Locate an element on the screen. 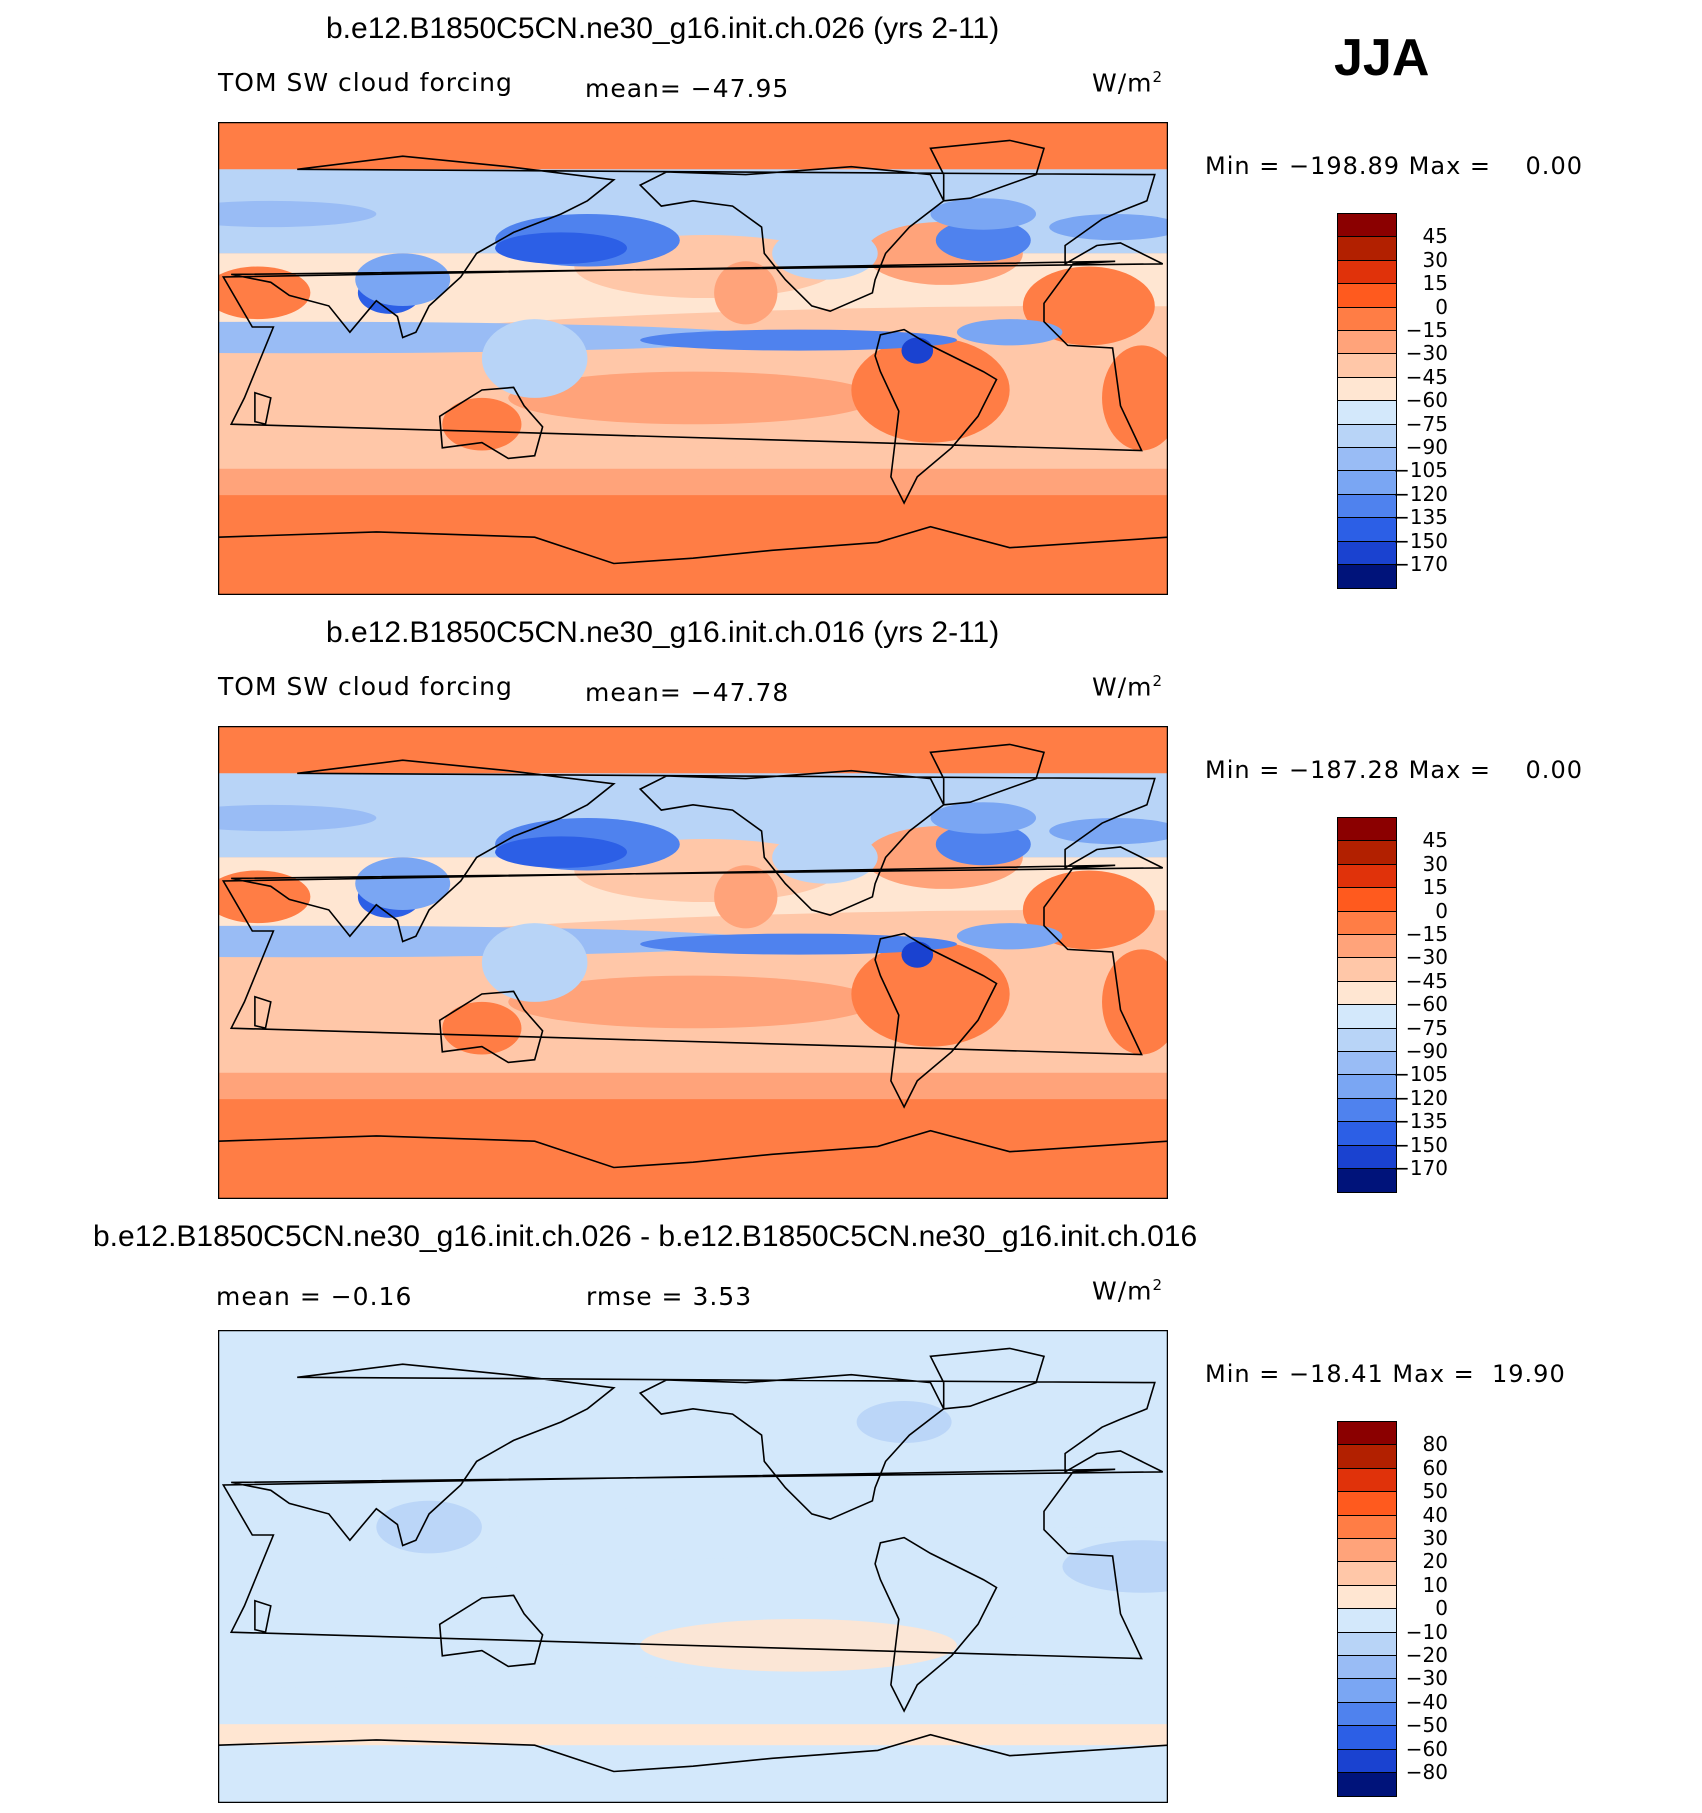 The image size is (1702, 1813). colorbar-tick-label: −15 is located at coordinates (1426, 934).